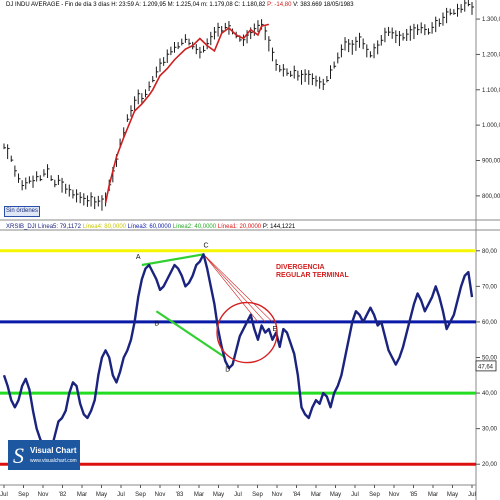 The width and height of the screenshot is (500, 500). What do you see at coordinates (490, 323) in the screenshot?
I see `rsi-tick-label: 60,00` at bounding box center [490, 323].